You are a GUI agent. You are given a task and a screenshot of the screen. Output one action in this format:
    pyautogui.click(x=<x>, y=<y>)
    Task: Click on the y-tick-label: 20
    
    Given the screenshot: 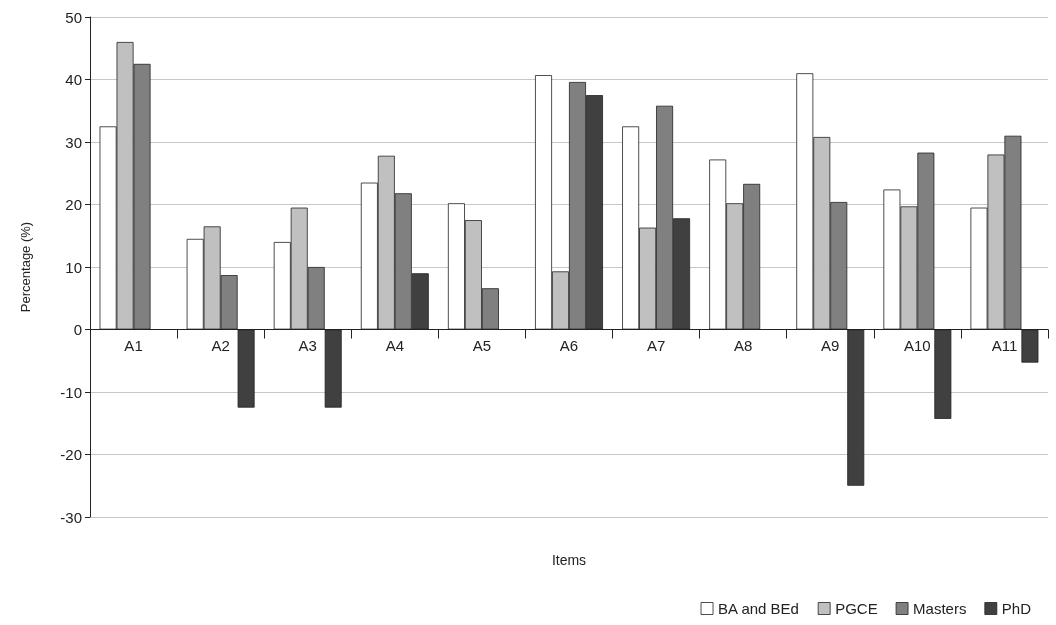 What is the action you would take?
    pyautogui.click(x=73, y=204)
    